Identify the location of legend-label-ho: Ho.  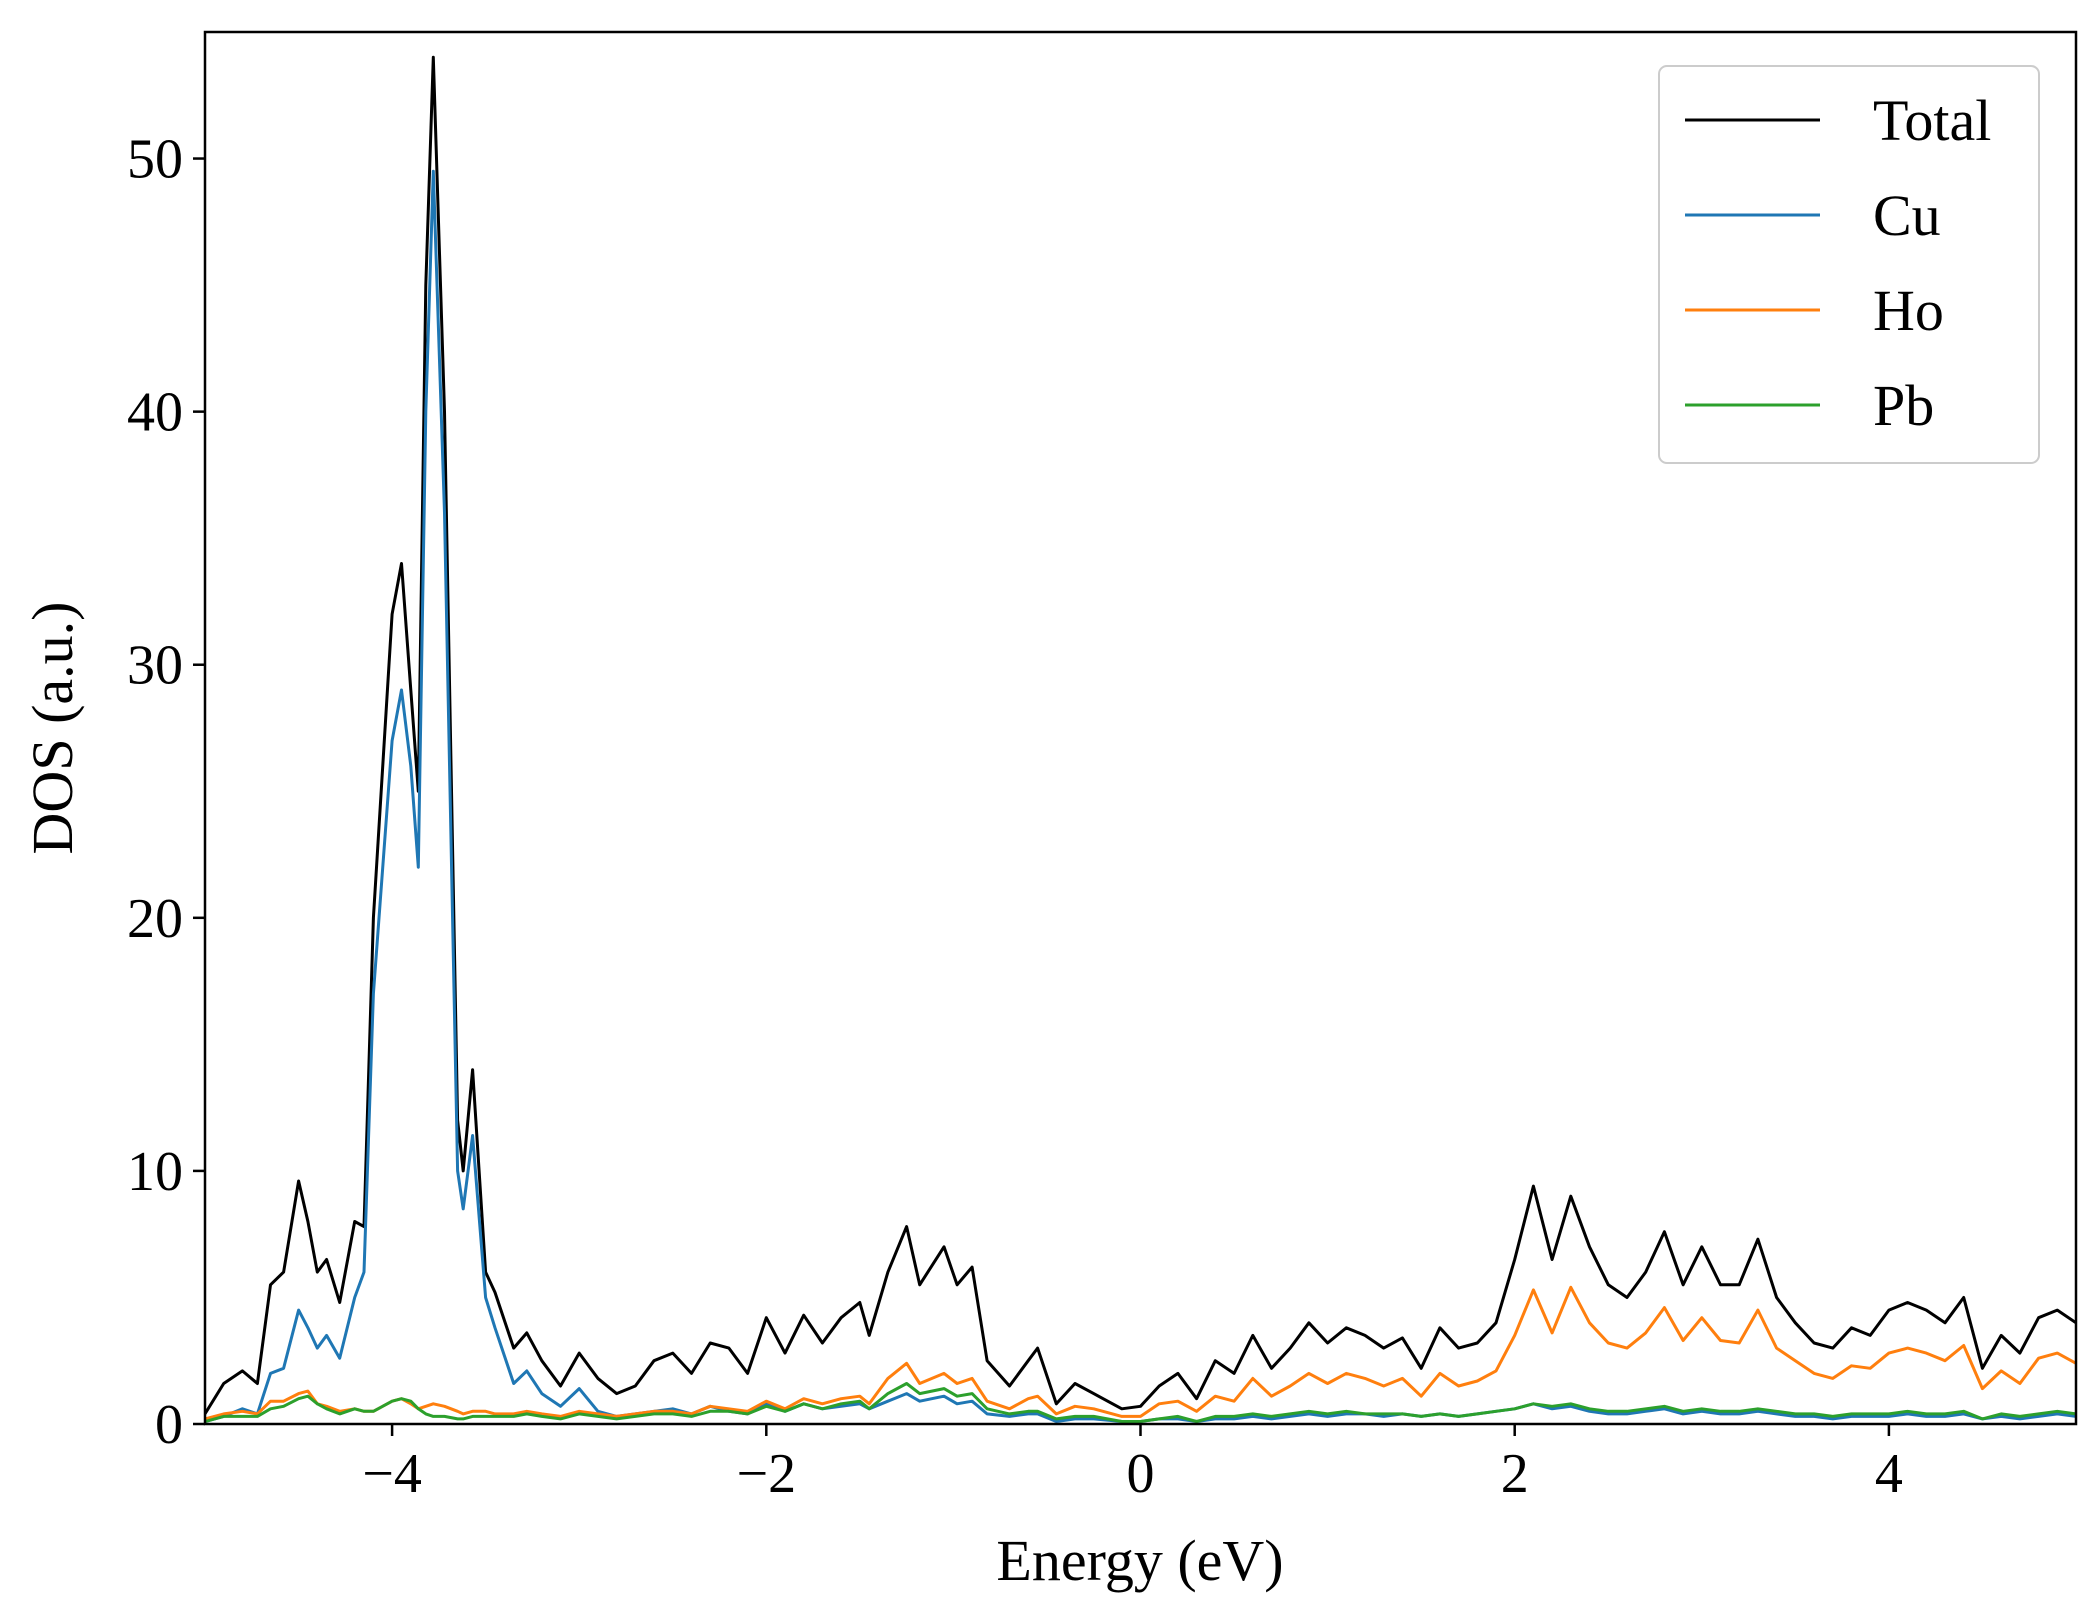
(1908, 310).